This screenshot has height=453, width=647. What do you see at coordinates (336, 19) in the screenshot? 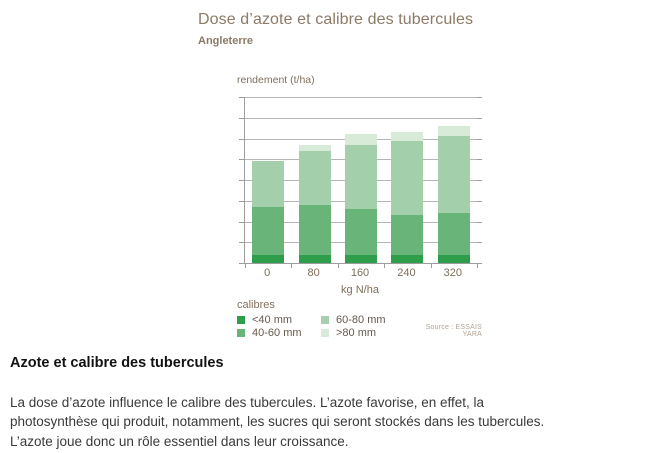
I see `chart-title: Dose d’azote et calibre des tubercules` at bounding box center [336, 19].